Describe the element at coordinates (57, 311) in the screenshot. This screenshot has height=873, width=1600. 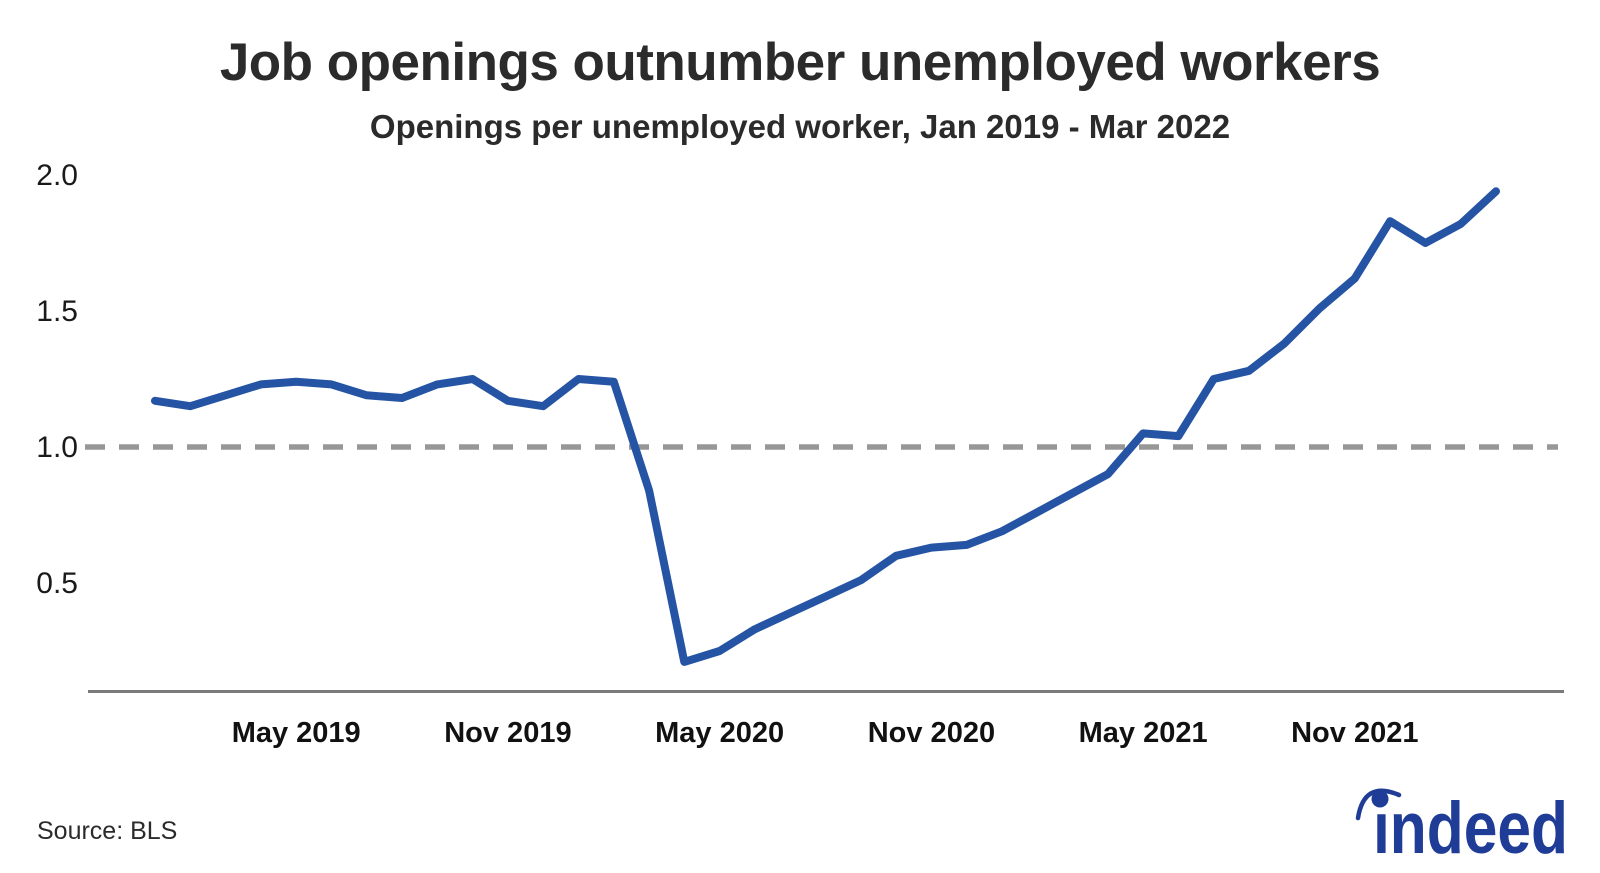
I see `y-tick-label: 1.5` at that location.